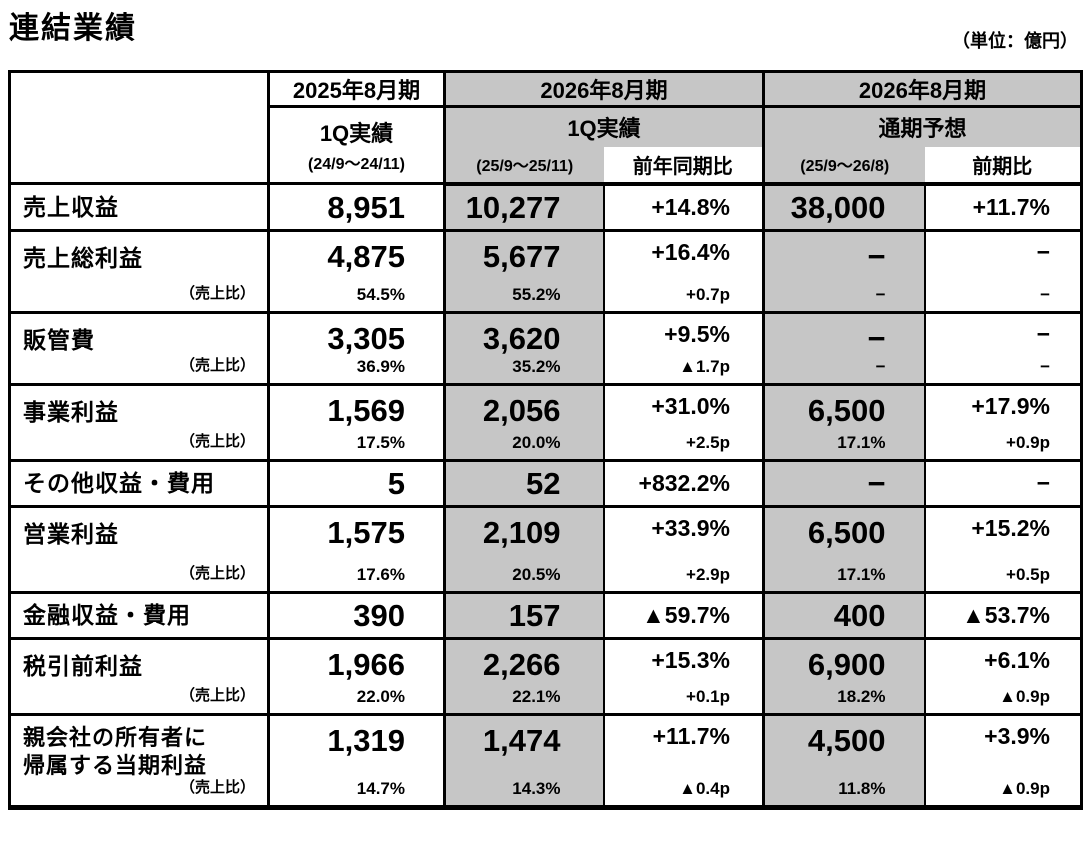 Image resolution: width=1088 pixels, height=854 pixels. Describe the element at coordinates (59, 340) in the screenshot. I see `row-label: 販管費` at that location.